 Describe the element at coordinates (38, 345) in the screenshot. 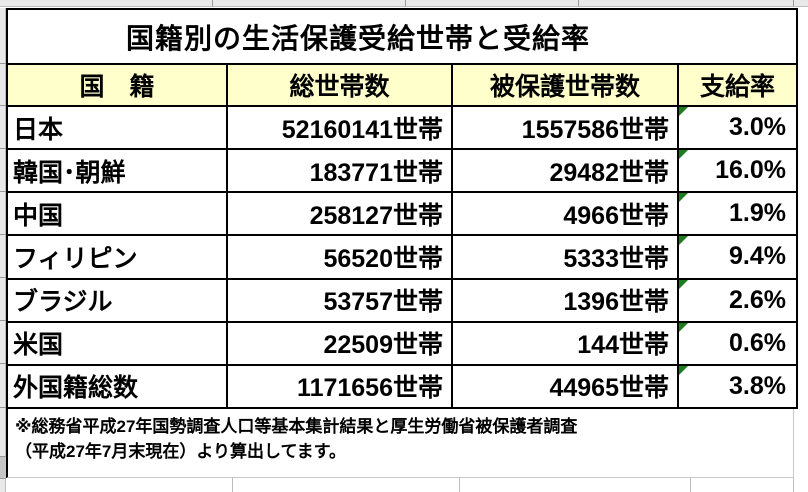

I see `nationality-label: 米国` at that location.